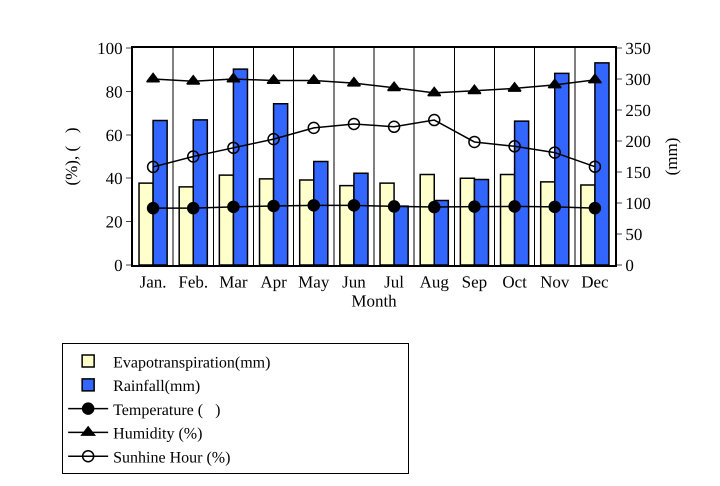  Describe the element at coordinates (193, 282) in the screenshot. I see `x-tick-label: Feb.` at that location.